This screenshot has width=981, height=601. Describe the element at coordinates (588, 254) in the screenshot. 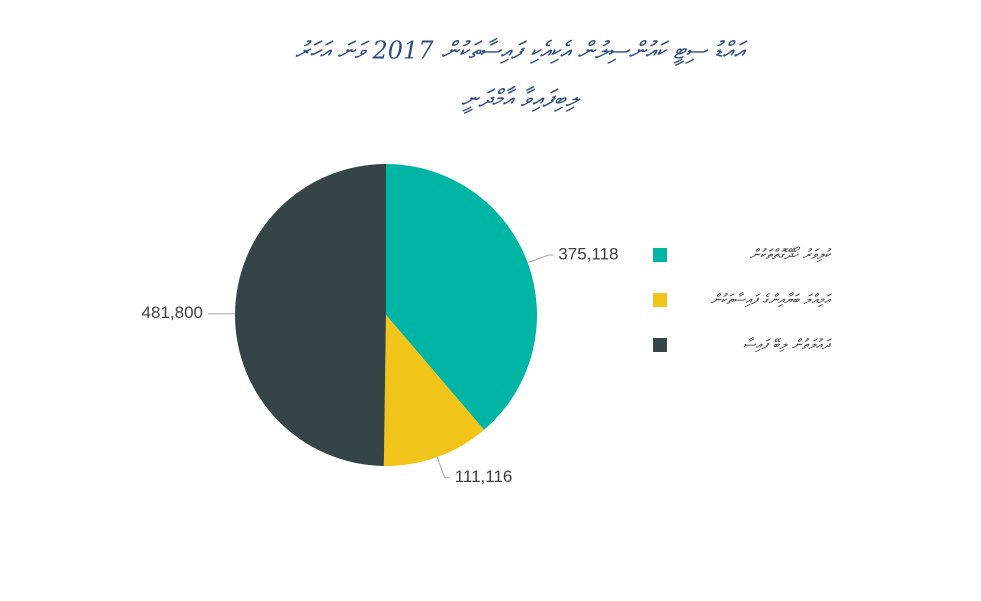

I see `data-label: 375,118` at that location.